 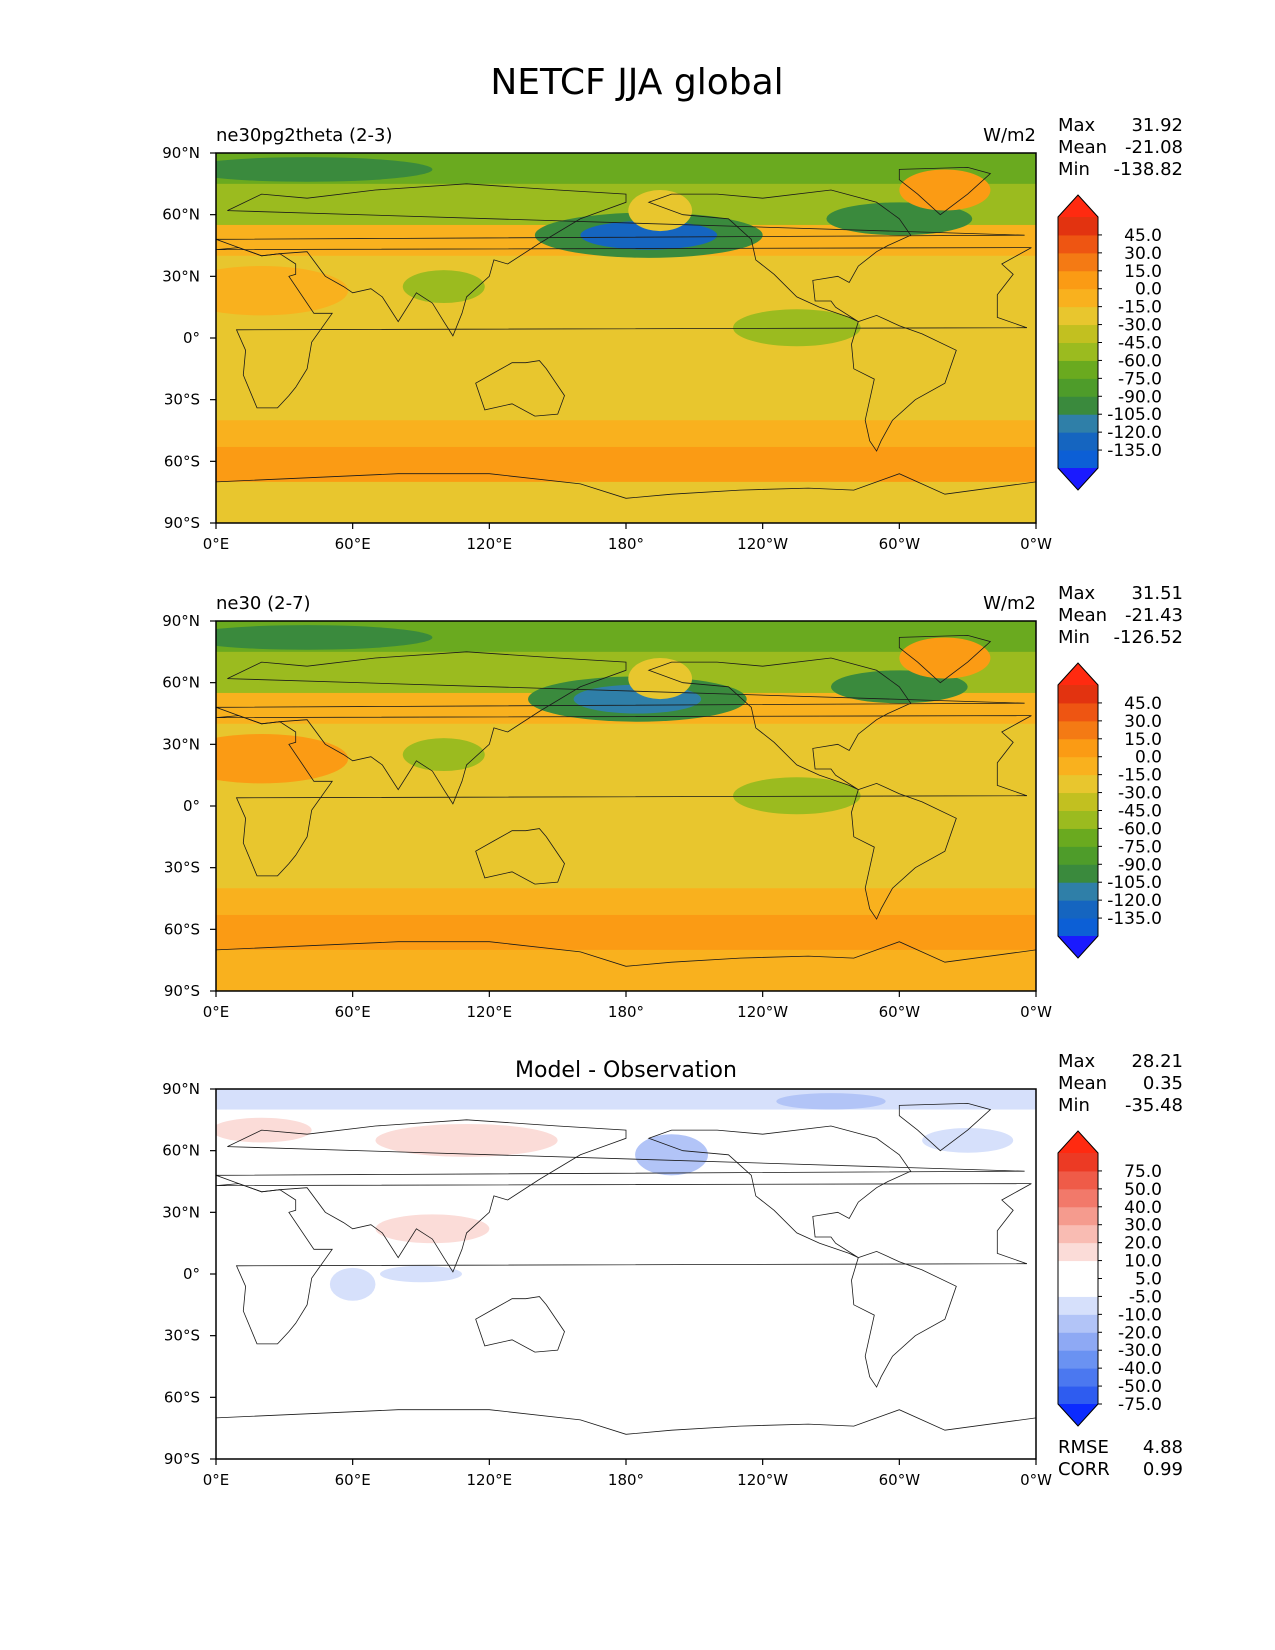 I want to click on stat-value: 31.51, so click(x=1157, y=593).